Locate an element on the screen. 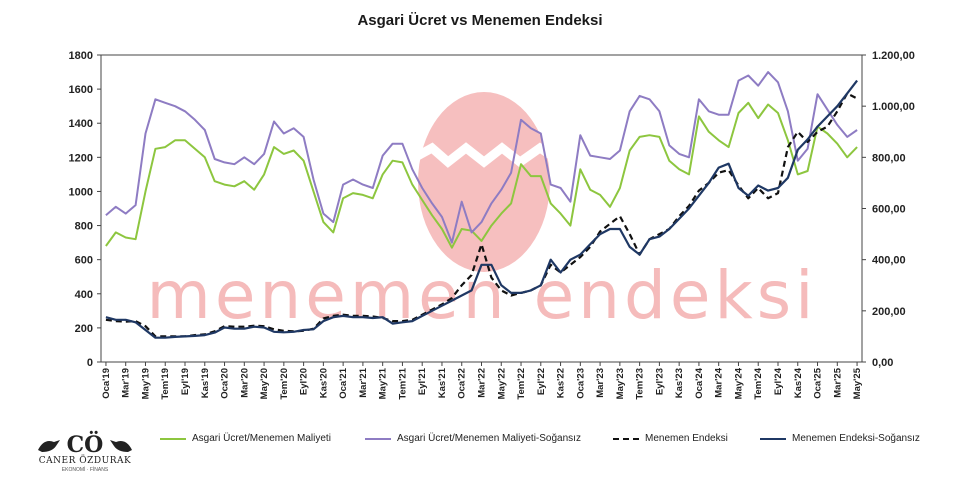 The width and height of the screenshot is (960, 483). x-tick-label: Oca'20 is located at coordinates (225, 383).